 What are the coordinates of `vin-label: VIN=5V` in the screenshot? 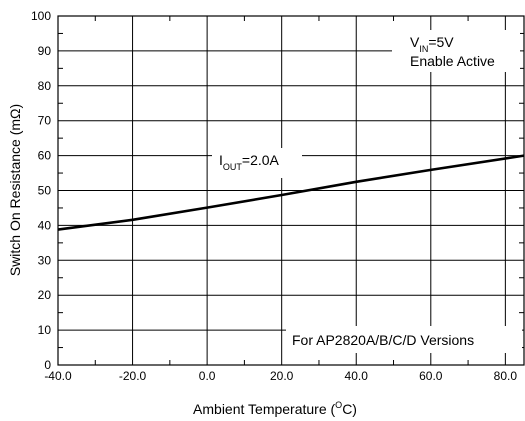 It's located at (432, 44).